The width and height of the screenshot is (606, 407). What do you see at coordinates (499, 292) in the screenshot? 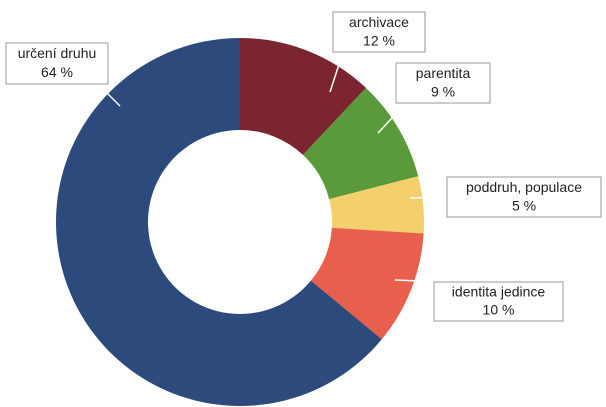
I see `slice-label: identita jedince` at bounding box center [499, 292].